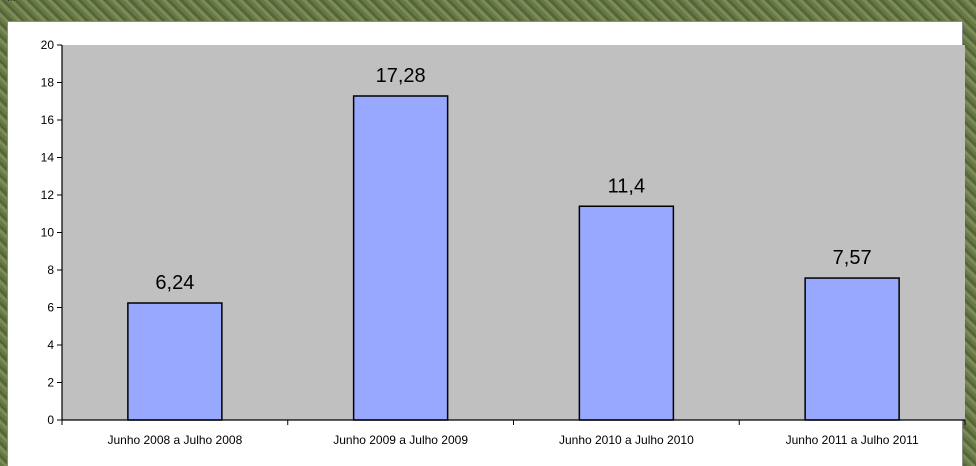  Describe the element at coordinates (400, 440) in the screenshot. I see `x-category-label: Junho 2009 a Julho 2009` at that location.